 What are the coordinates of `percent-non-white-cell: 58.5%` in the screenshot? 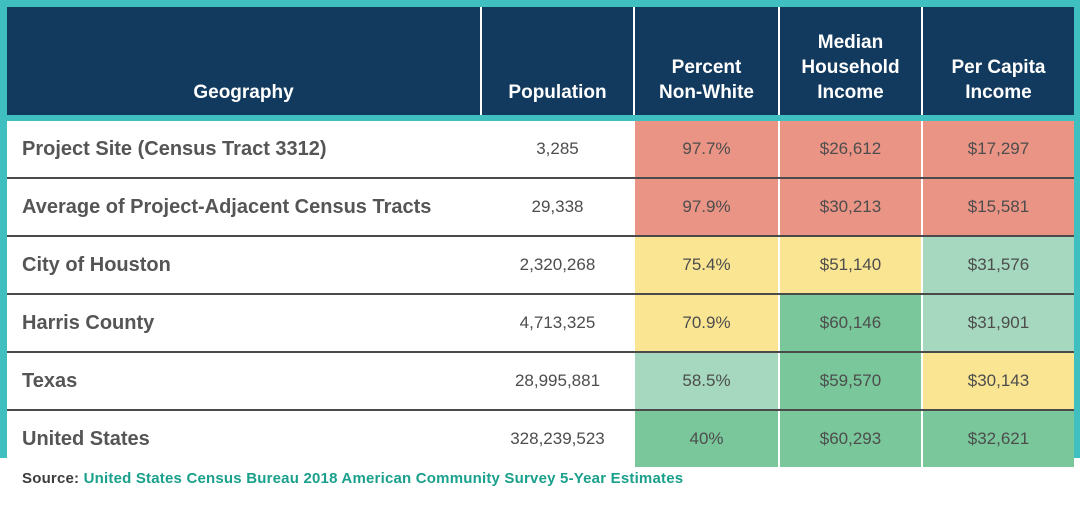 It's located at (707, 381).